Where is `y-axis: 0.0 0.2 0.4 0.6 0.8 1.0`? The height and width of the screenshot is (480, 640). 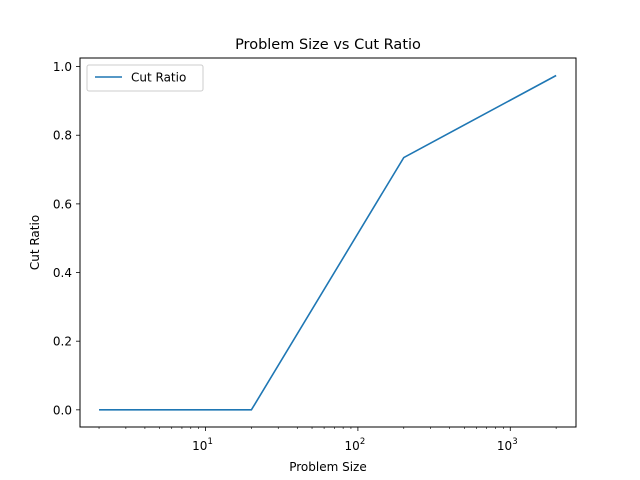
y-axis: 0.0 0.2 0.4 0.6 0.8 1.0 is located at coordinates (66, 238).